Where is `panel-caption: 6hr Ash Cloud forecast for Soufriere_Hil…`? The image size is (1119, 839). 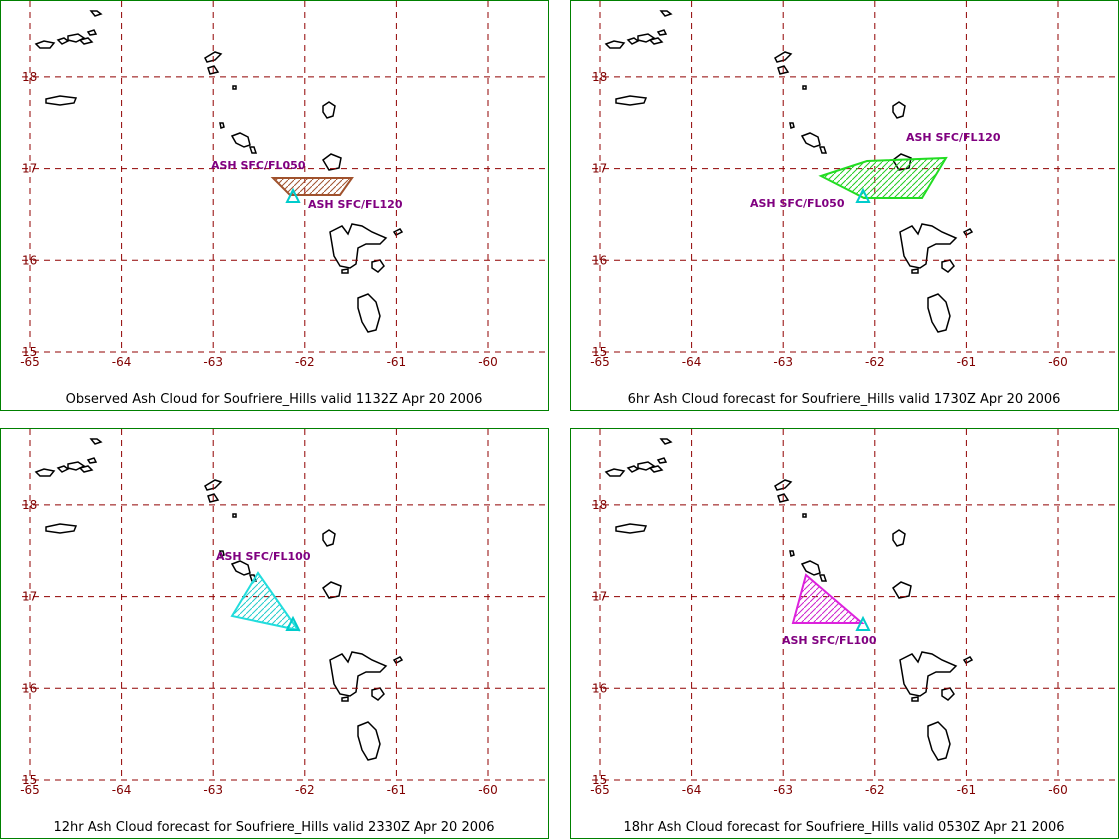 panel-caption: 6hr Ash Cloud forecast for Soufriere_Hil… is located at coordinates (844, 399).